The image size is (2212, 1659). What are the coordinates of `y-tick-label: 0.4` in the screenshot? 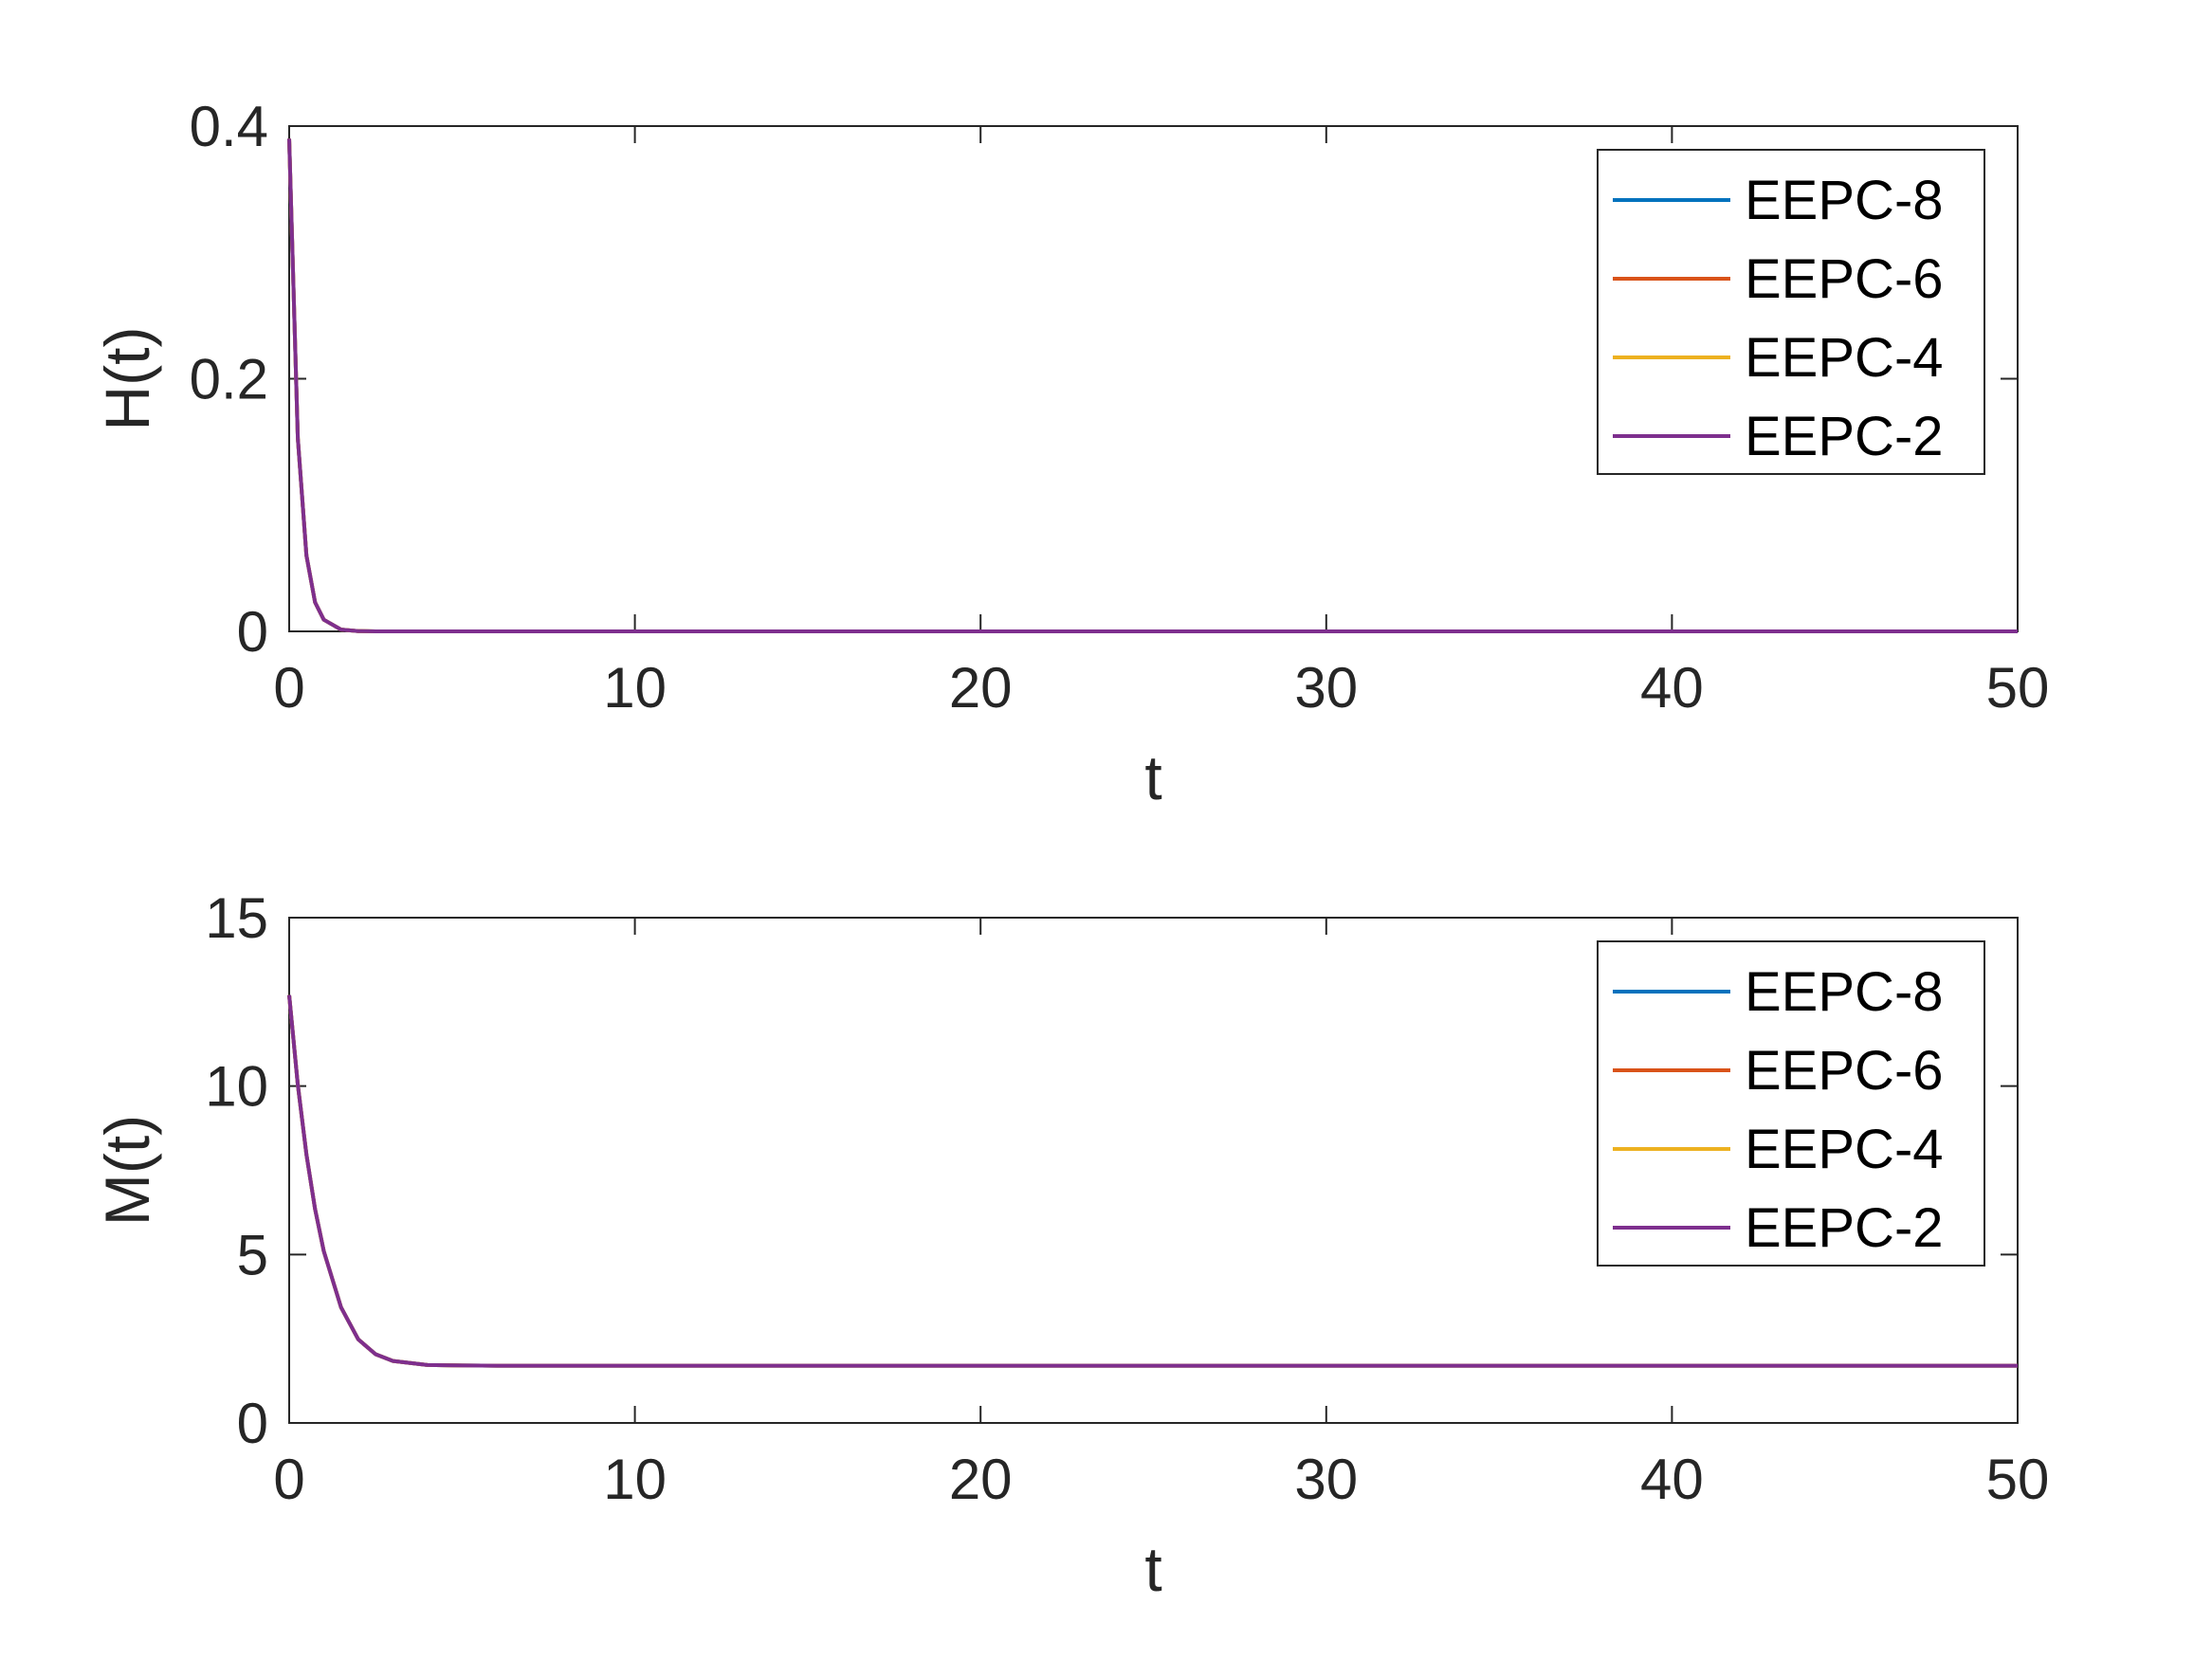 It's located at (229, 126).